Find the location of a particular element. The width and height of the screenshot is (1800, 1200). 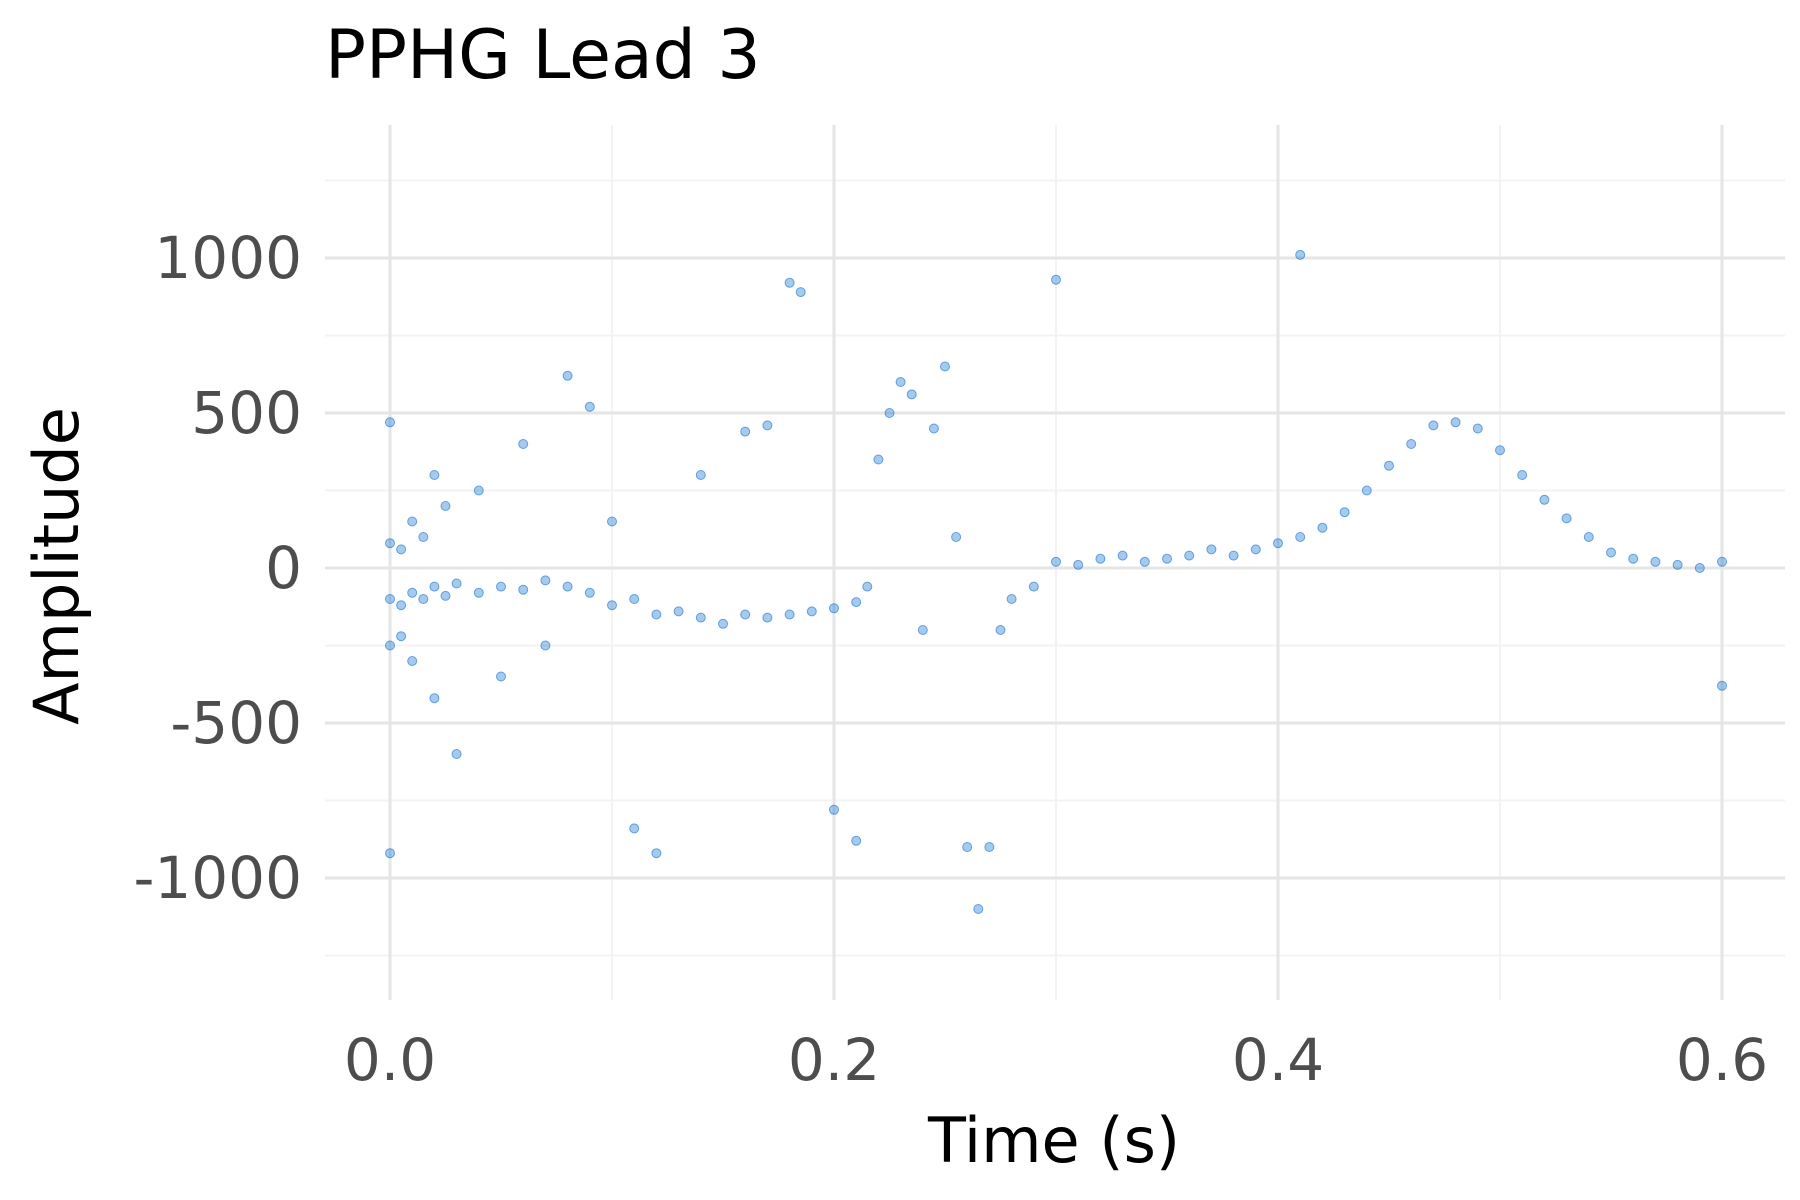

y-tick-label: 0 is located at coordinates (283, 568).